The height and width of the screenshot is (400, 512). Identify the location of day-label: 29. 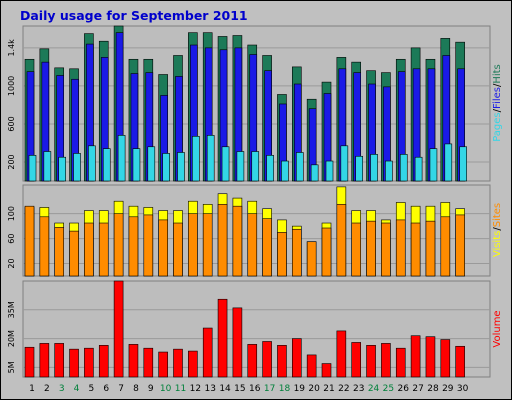
(448, 389).